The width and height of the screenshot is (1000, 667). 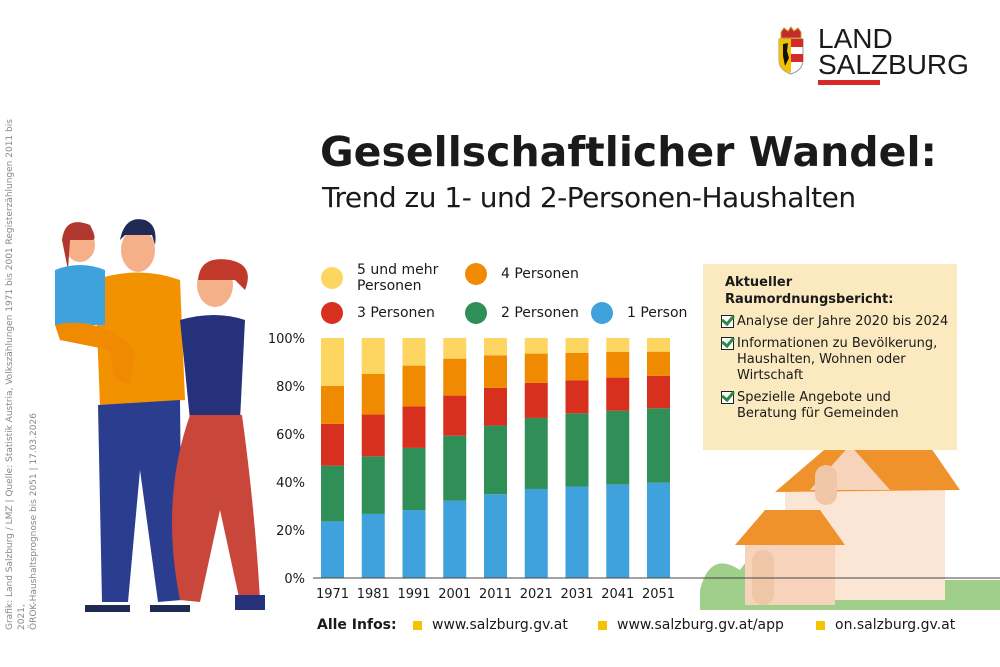 What do you see at coordinates (290, 483) in the screenshot?
I see `y-tick-label: 40%` at bounding box center [290, 483].